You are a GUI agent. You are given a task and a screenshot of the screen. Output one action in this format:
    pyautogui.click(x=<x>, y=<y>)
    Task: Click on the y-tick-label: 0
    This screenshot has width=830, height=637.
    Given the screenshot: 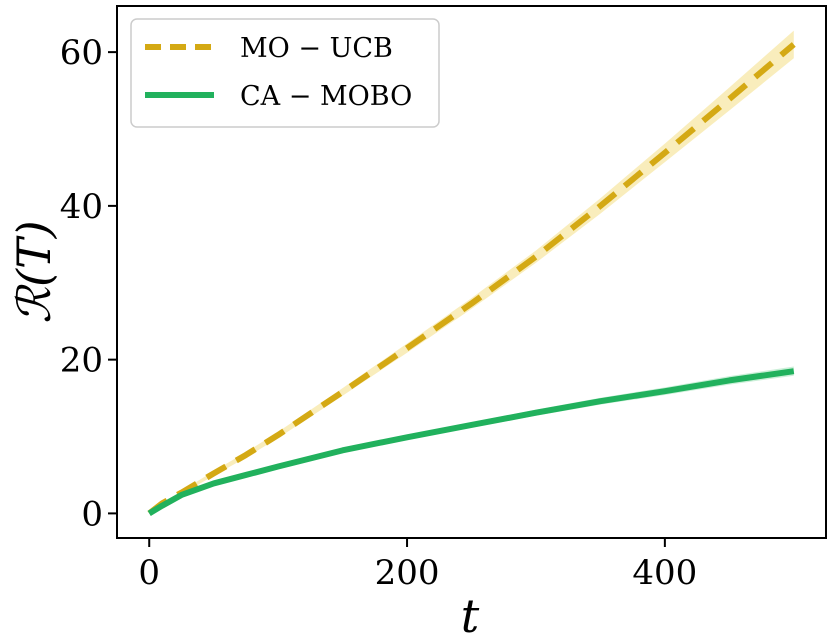 What is the action you would take?
    pyautogui.click(x=92, y=514)
    